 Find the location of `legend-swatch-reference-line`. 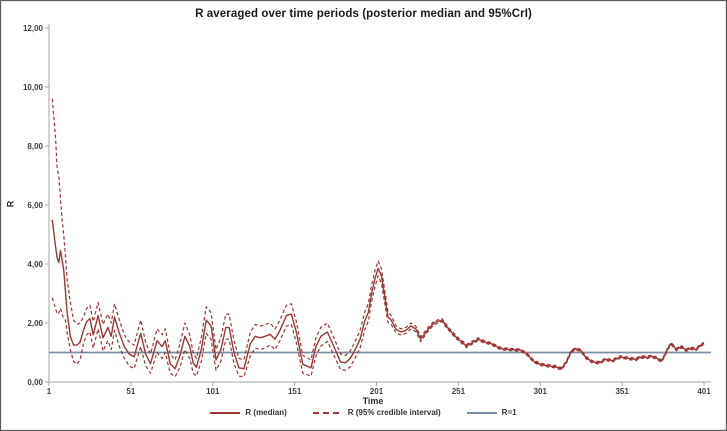

legend-swatch-reference-line is located at coordinates (481, 412).